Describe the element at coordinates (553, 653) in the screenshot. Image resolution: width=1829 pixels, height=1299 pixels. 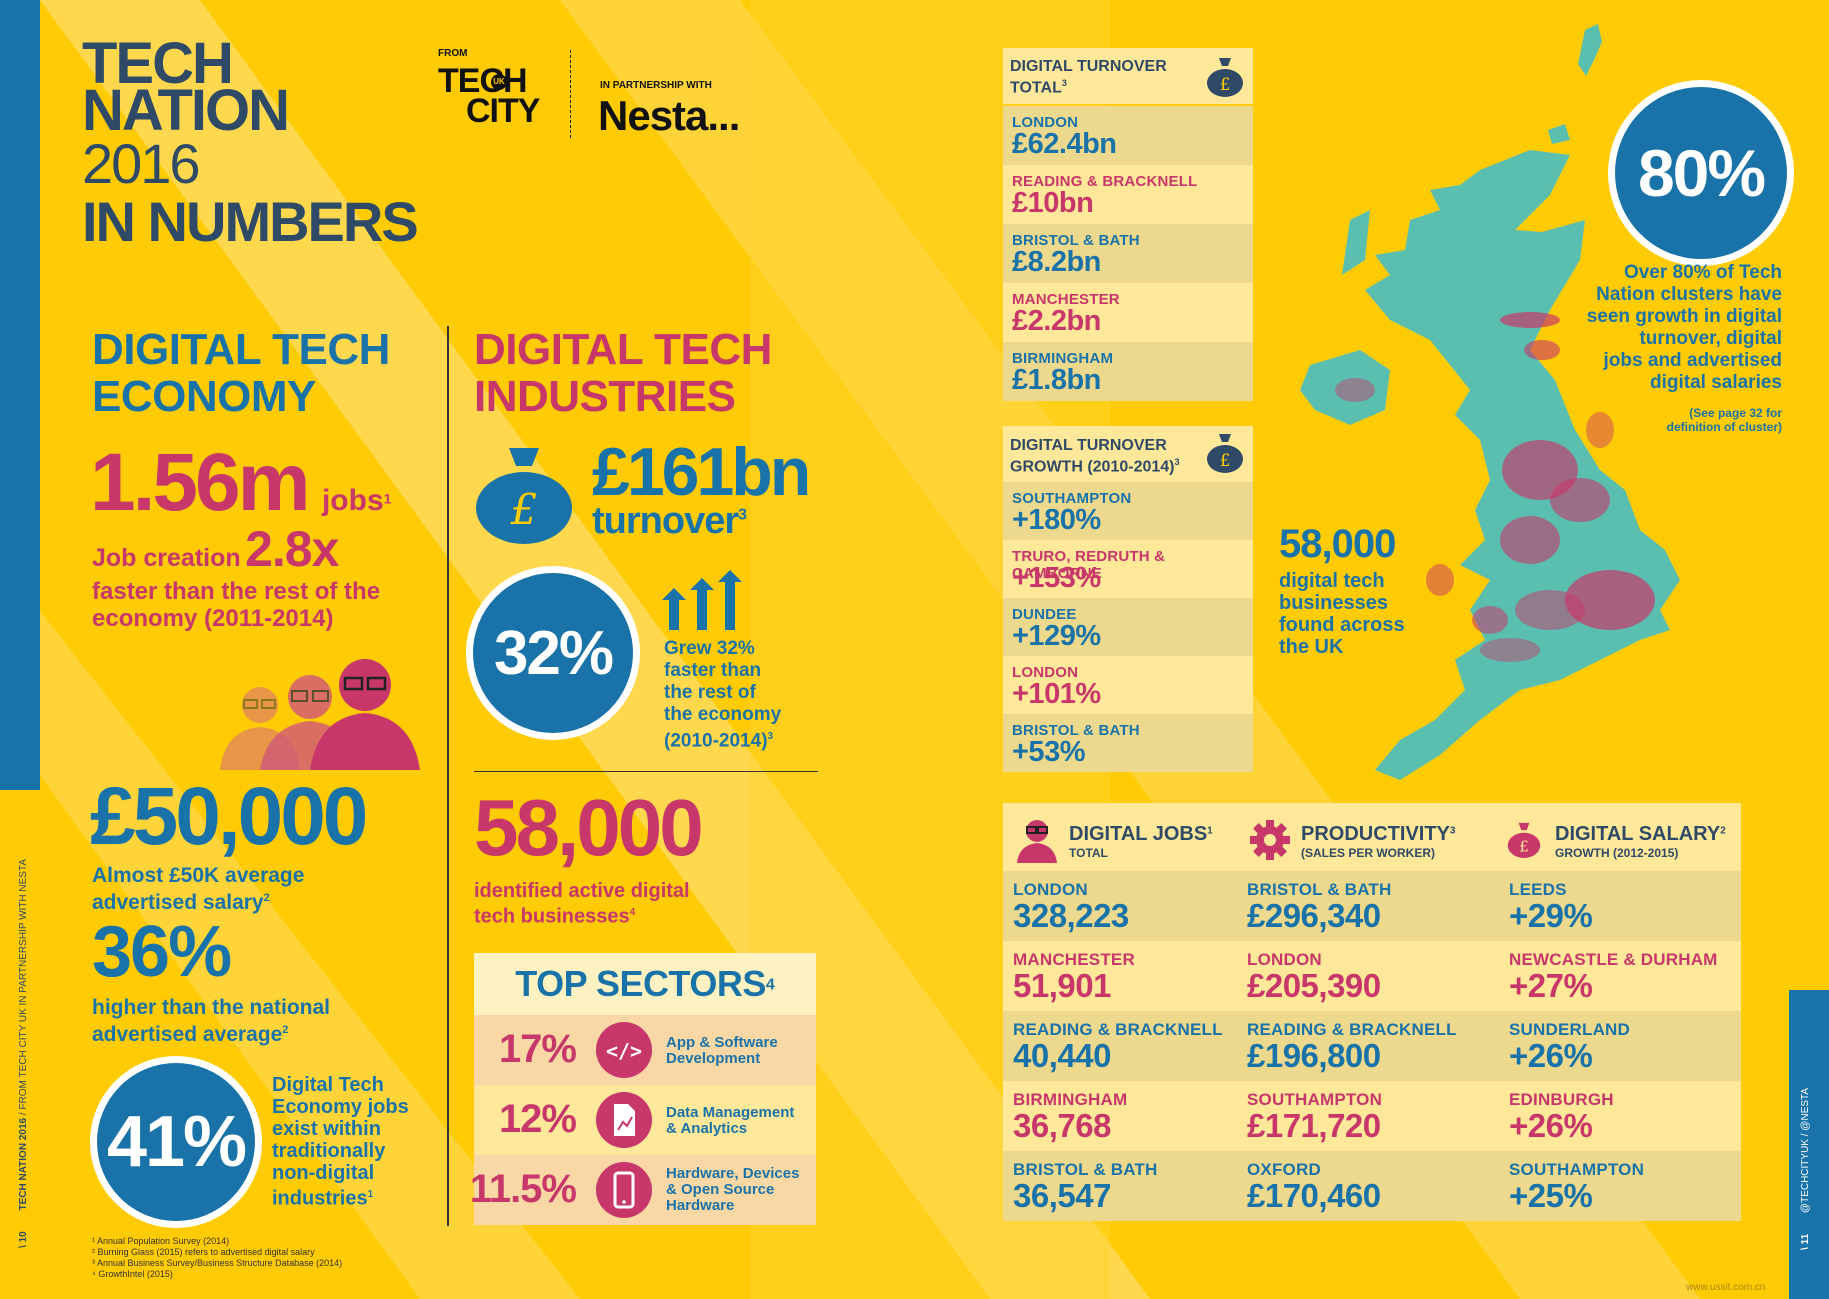
I see `growth-circle: 32%` at that location.